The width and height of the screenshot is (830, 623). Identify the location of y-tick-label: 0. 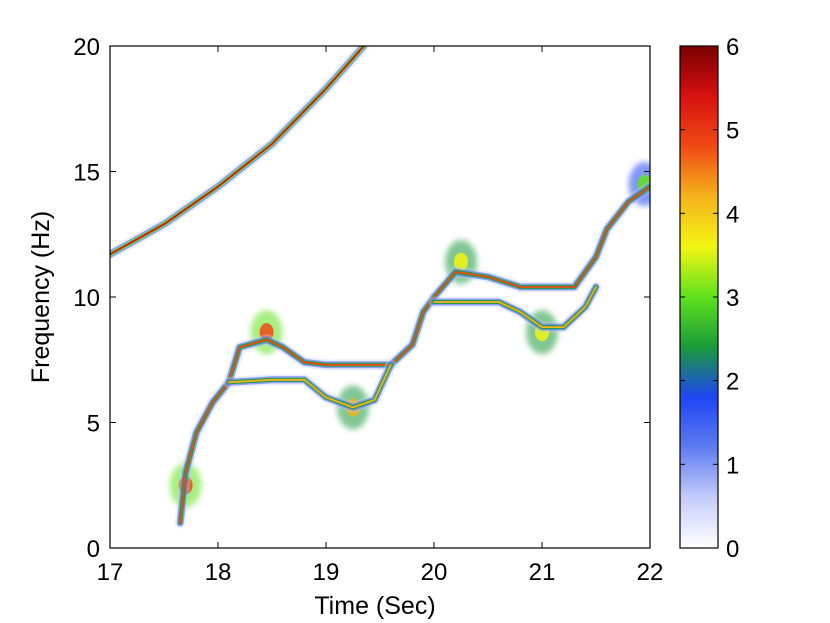
(93, 549).